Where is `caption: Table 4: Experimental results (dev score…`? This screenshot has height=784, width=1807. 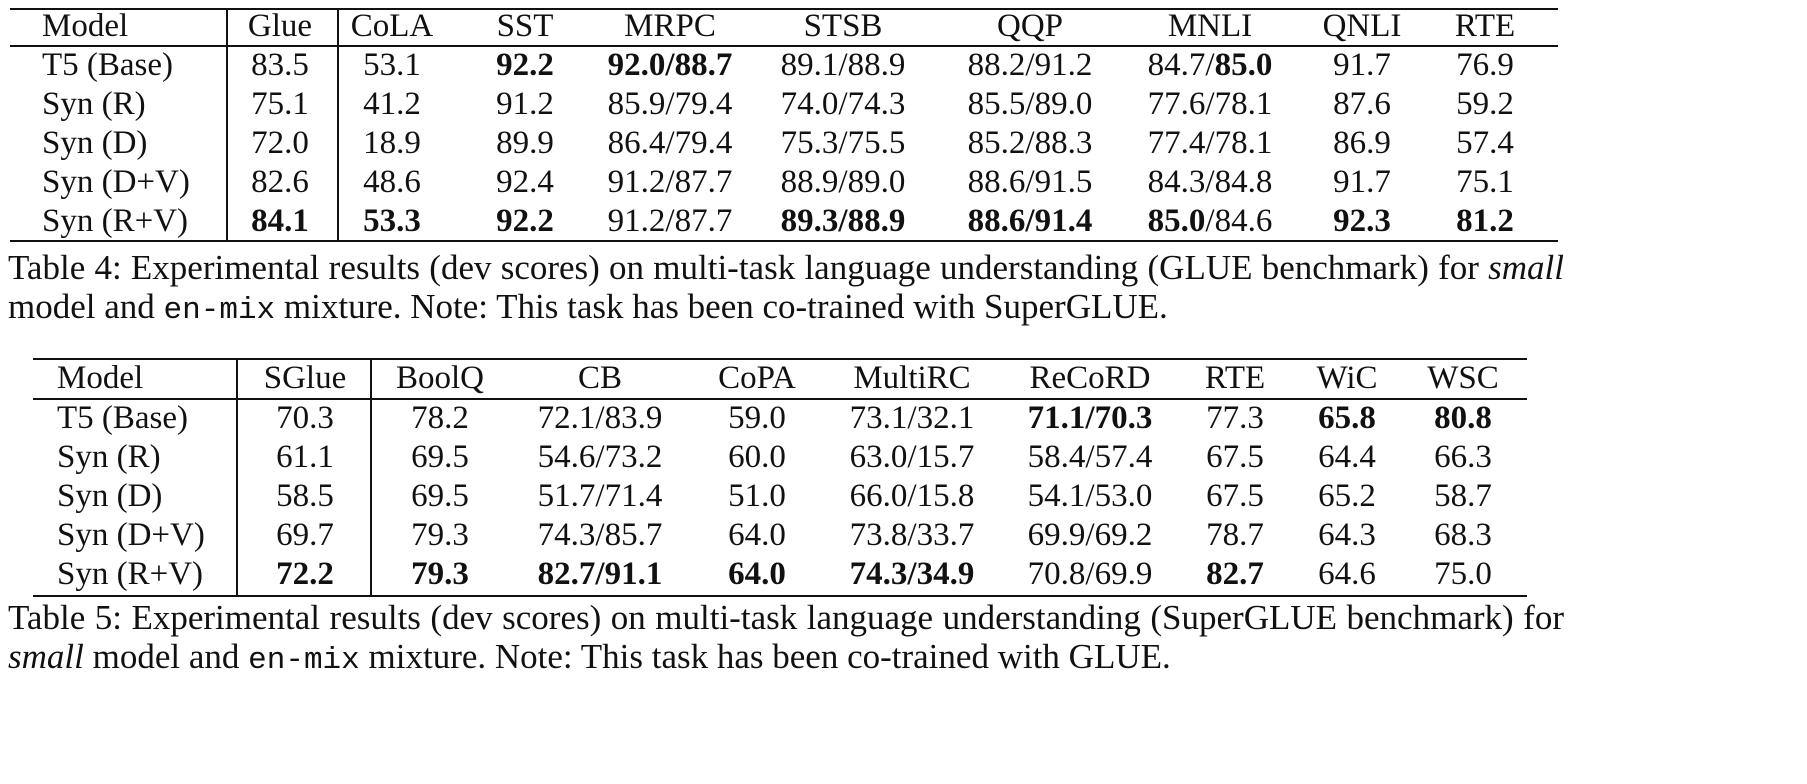 caption: Table 4: Experimental results (dev score… is located at coordinates (786, 289).